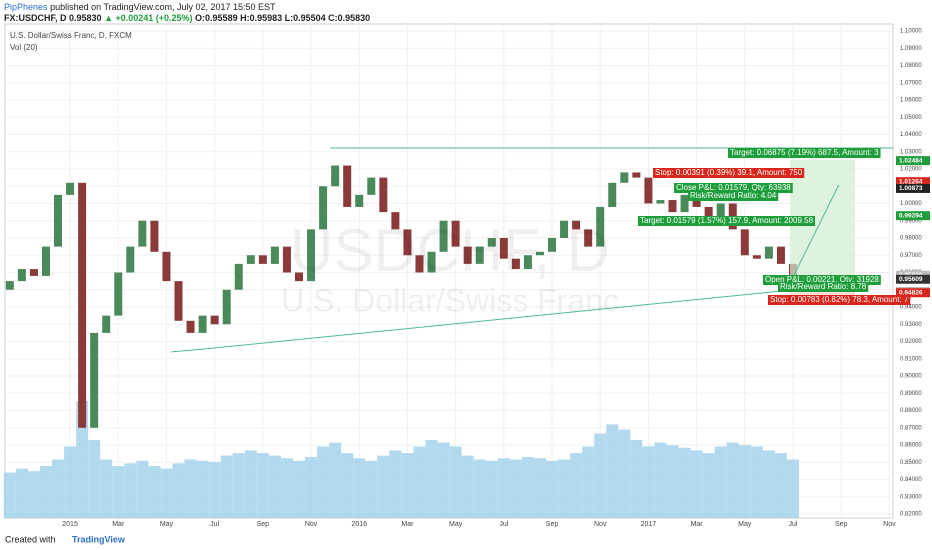 The width and height of the screenshot is (932, 550). I want to click on x-tick-label: Nov, so click(600, 524).